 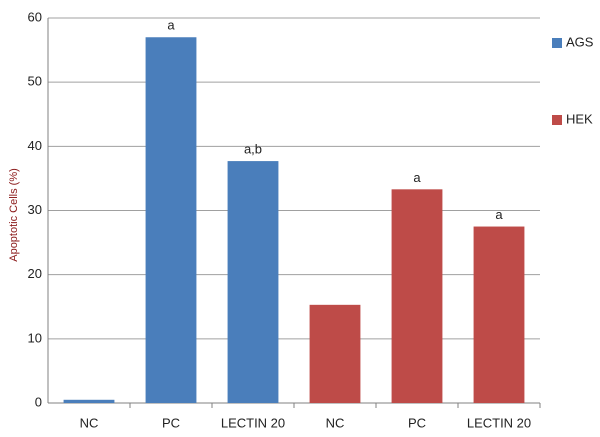 I want to click on y-tick-label: 40, so click(x=35, y=145).